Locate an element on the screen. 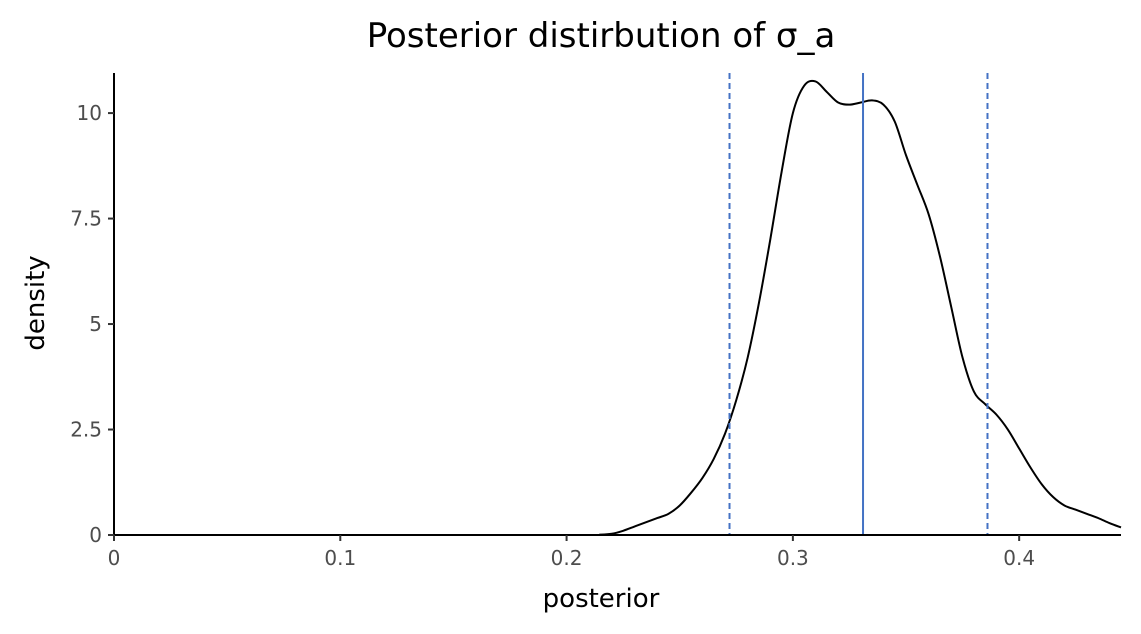 The image size is (1141, 634). x-tick-label-1: 0.1 is located at coordinates (340, 558).